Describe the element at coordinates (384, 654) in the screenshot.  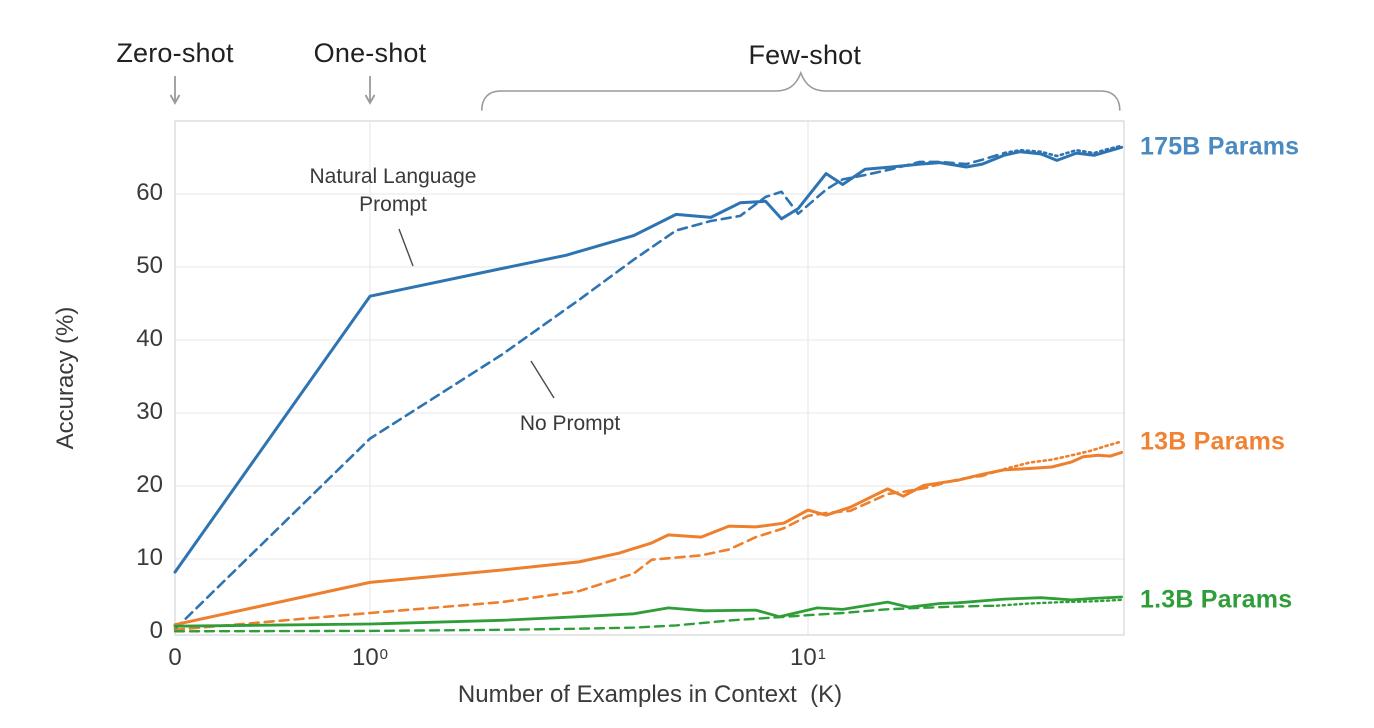
I see `x-tick-exponent: 0` at that location.